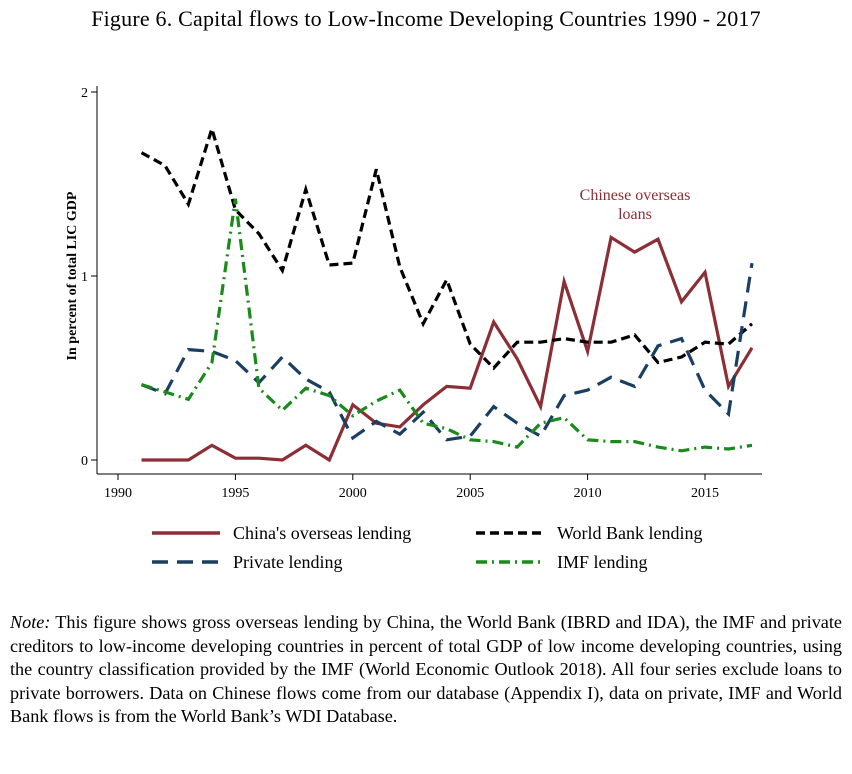 This screenshot has height=774, width=852. I want to click on x-tick-label: 2005, so click(470, 493).